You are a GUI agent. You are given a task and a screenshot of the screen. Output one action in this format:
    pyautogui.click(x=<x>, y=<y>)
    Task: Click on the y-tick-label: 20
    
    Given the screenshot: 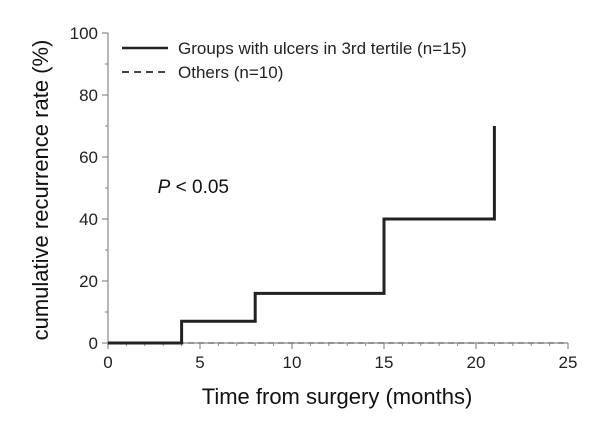 What is the action you would take?
    pyautogui.click(x=88, y=281)
    